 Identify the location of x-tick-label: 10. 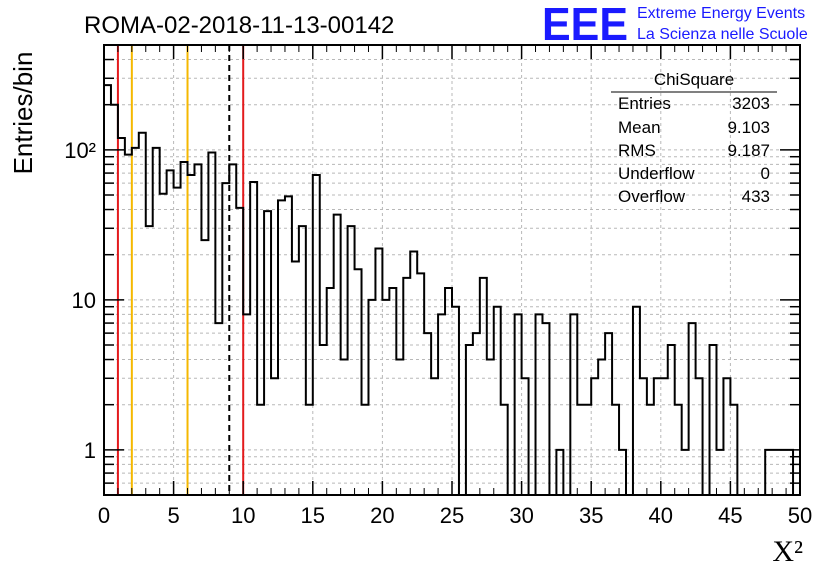
(243, 515).